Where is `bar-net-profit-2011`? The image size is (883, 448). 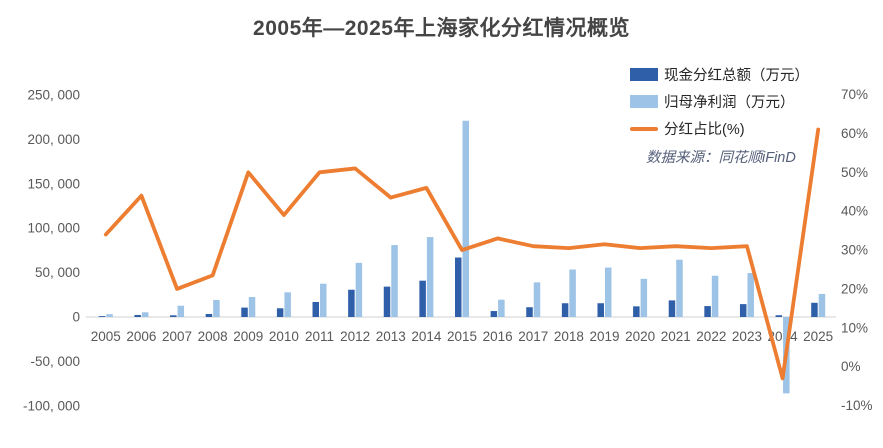
bar-net-profit-2011 is located at coordinates (323, 300).